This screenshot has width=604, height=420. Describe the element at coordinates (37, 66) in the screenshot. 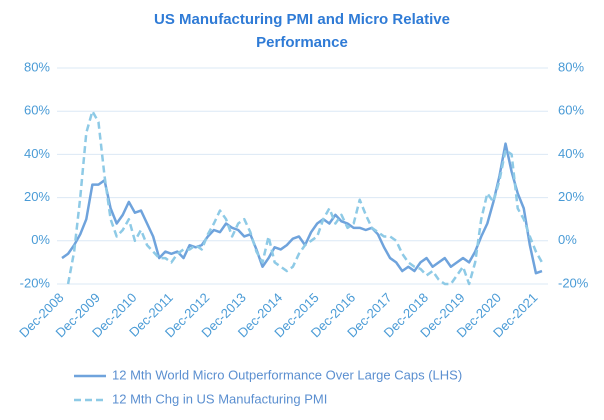

I see `y-tick-label: 80%` at that location.